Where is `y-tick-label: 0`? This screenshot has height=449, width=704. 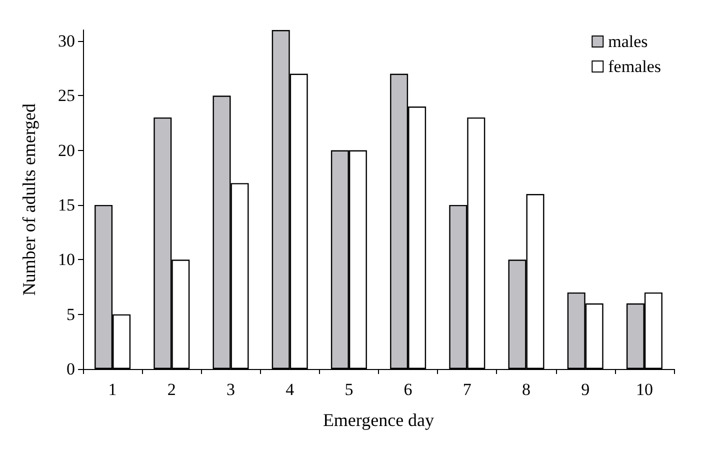
y-tick-label: 0 is located at coordinates (70, 369).